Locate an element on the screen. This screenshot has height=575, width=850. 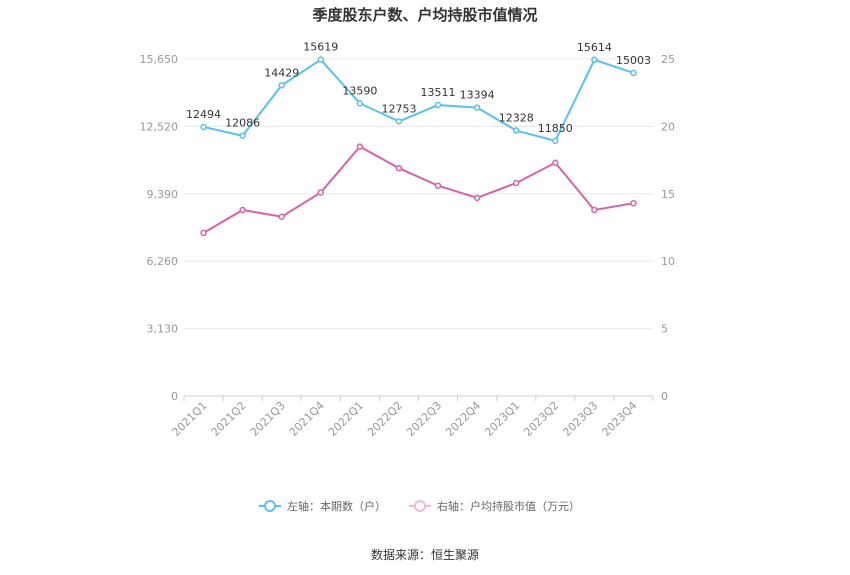
data-source: 数据来源：恒生聚源 is located at coordinates (425, 554).